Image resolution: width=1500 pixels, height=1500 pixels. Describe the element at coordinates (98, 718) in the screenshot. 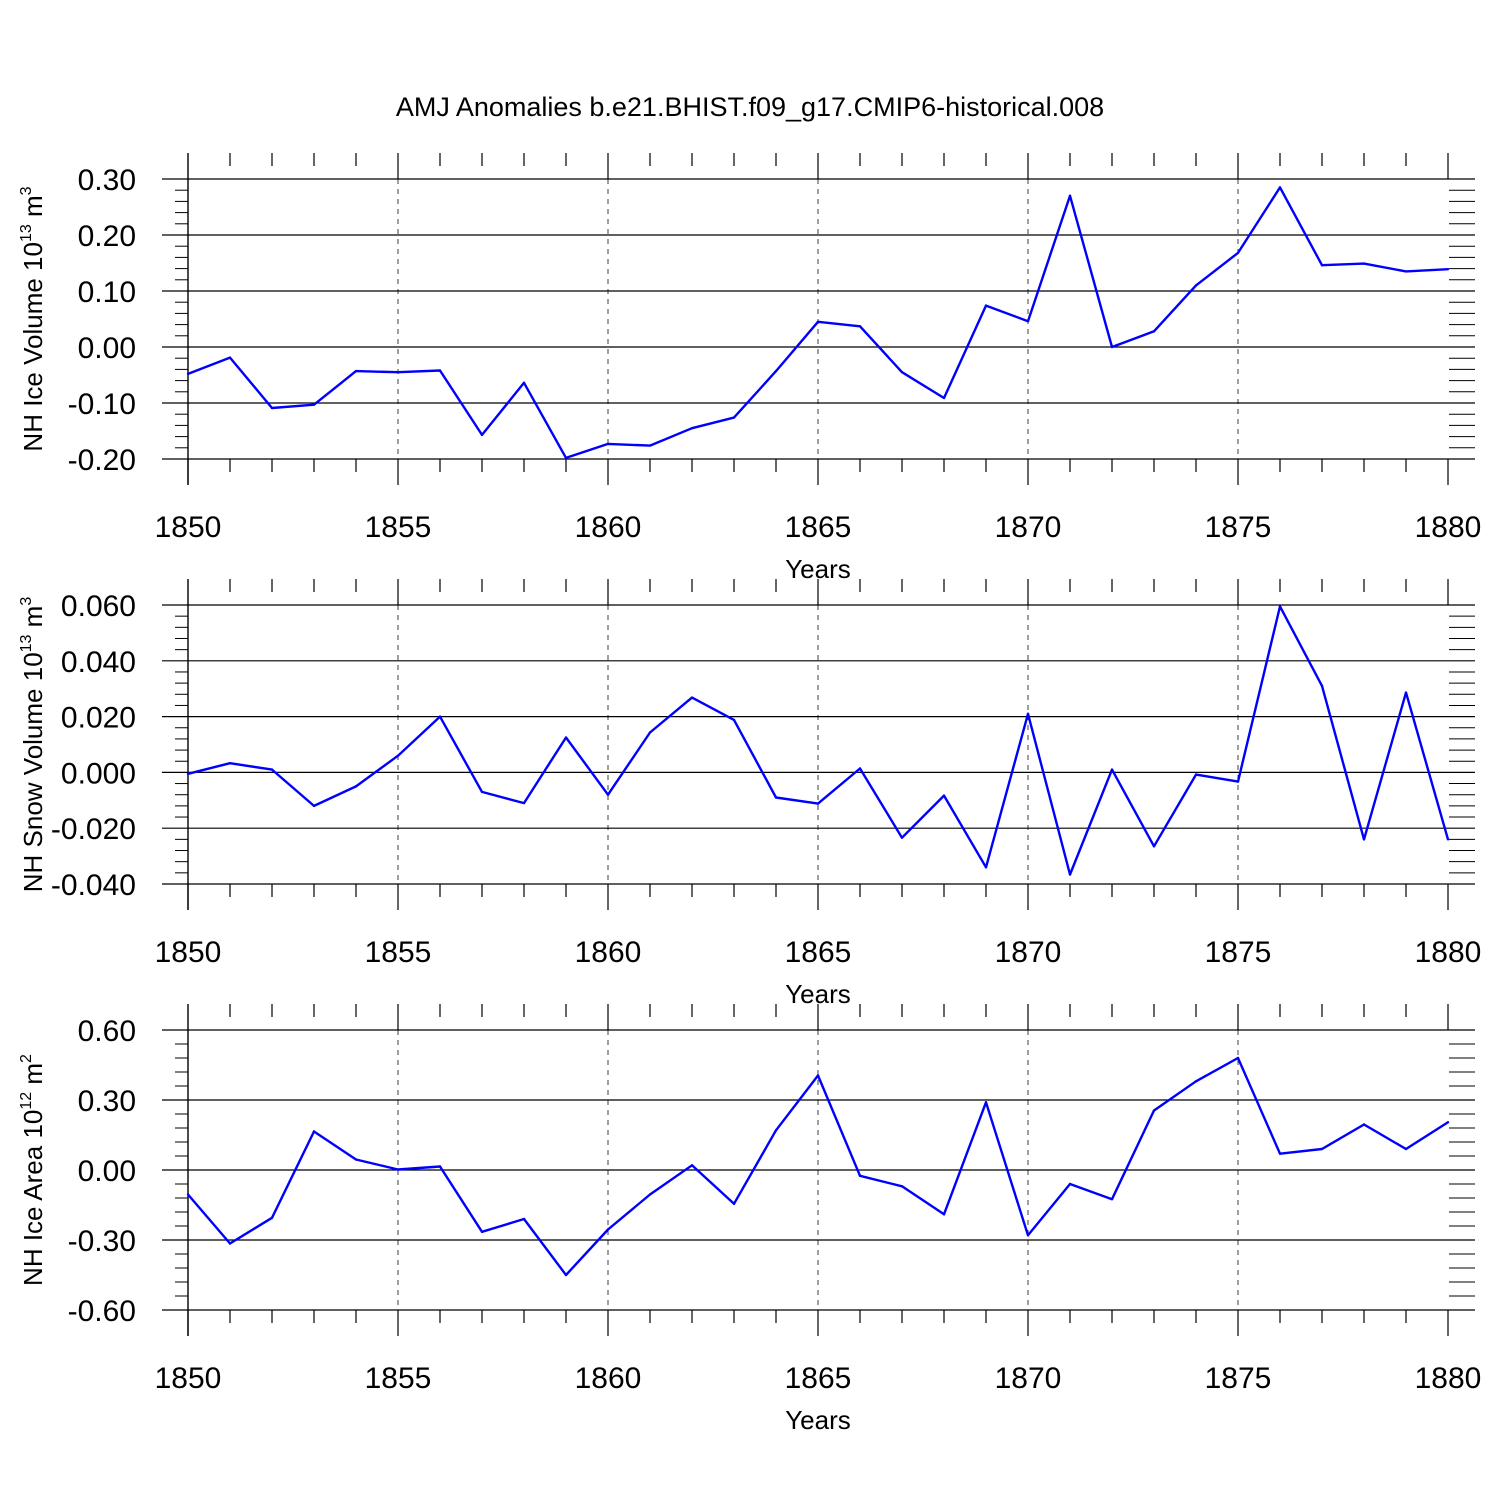

I see `y-tick-label: 0.020` at that location.